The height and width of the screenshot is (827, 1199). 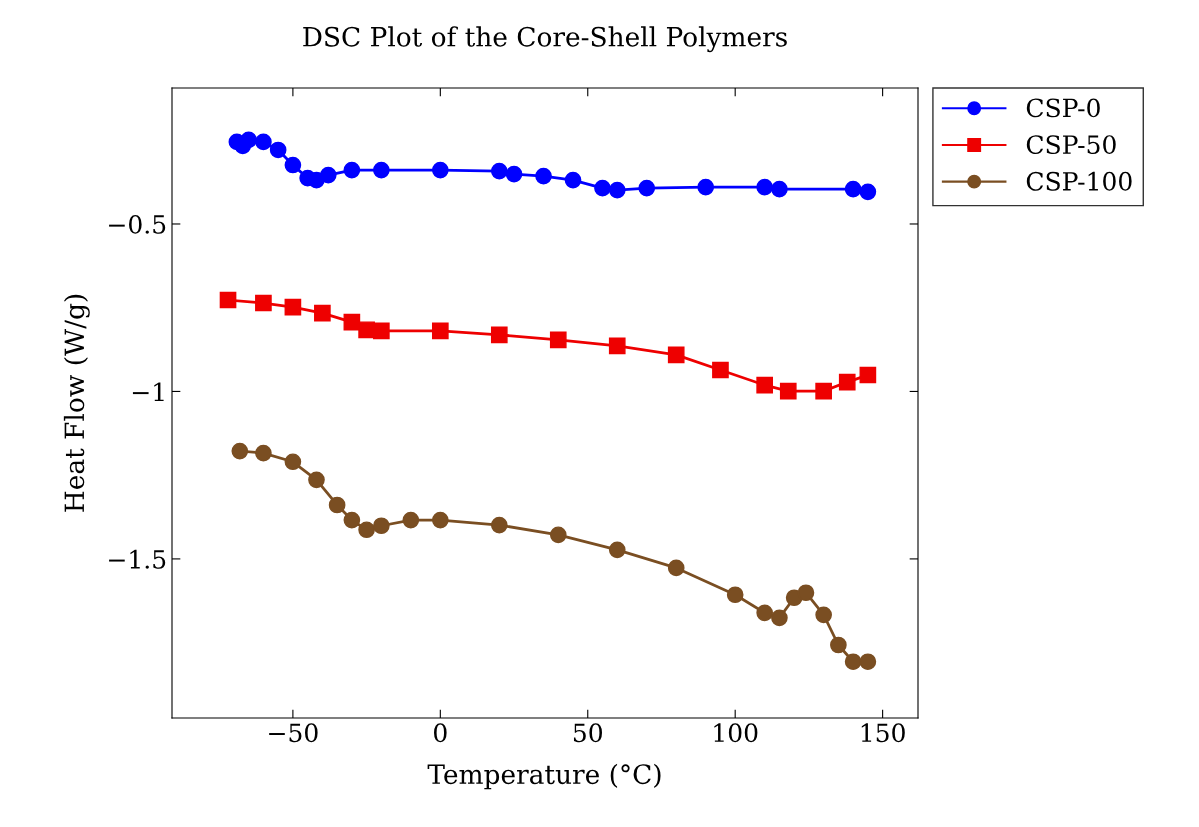 I want to click on chart-title: DSC Plot of the Core-Shell Polymers, so click(x=545, y=39).